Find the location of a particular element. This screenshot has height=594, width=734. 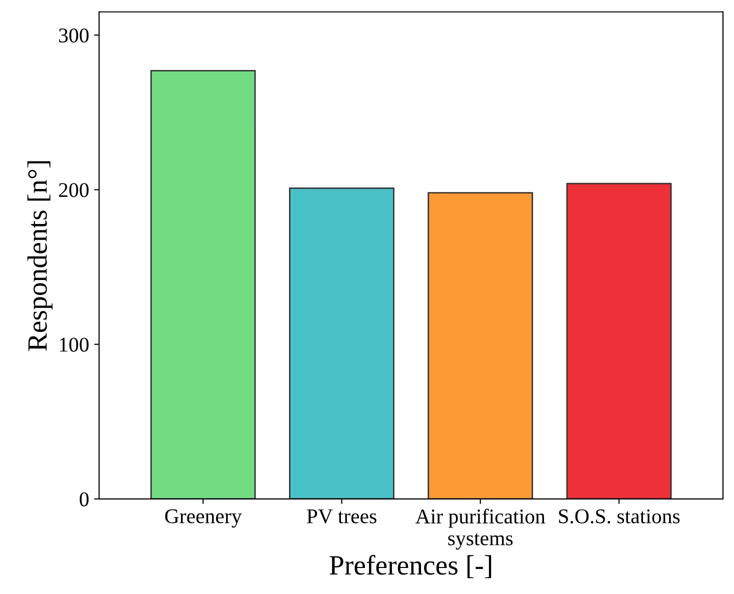

y-tick-label: 200 is located at coordinates (74, 190).